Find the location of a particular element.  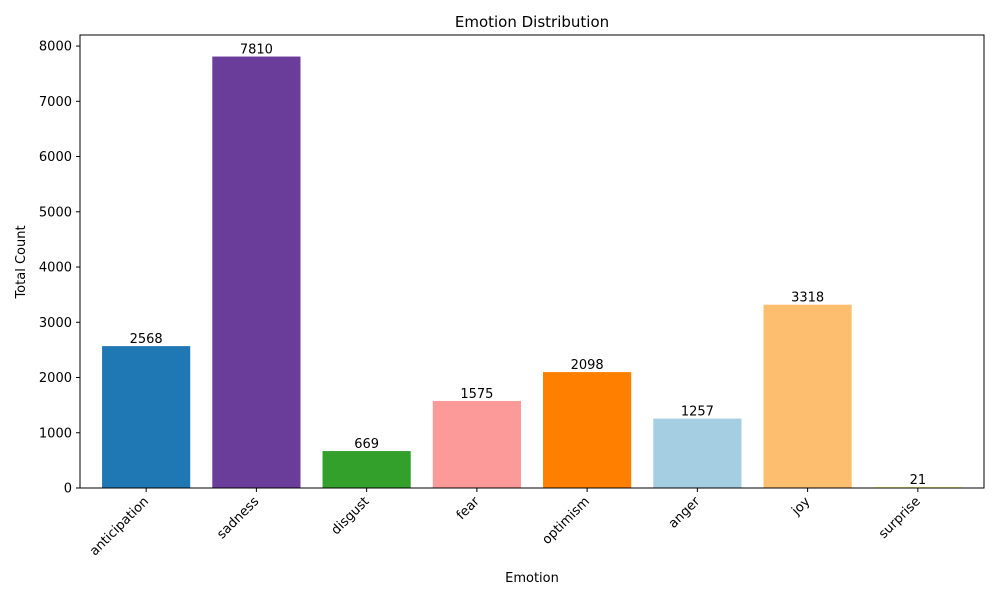

data-label-fear: 1575 is located at coordinates (476, 394).